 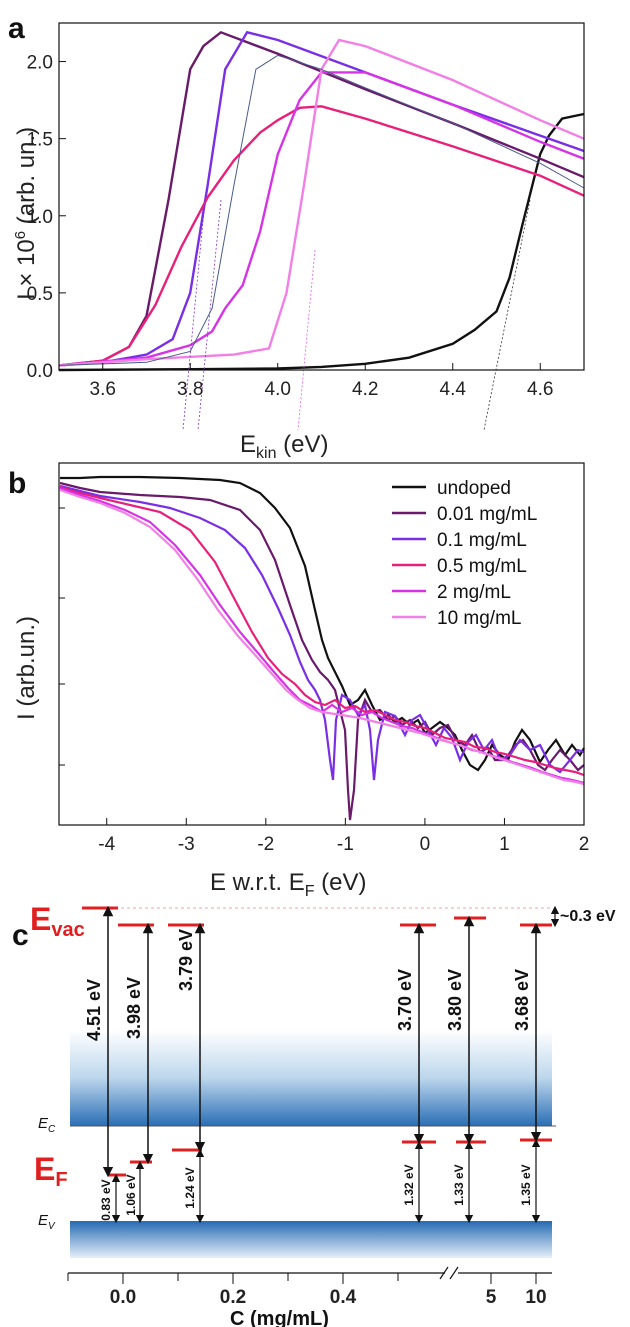 What do you see at coordinates (265, 844) in the screenshot?
I see `x-tick-label: -2` at bounding box center [265, 844].